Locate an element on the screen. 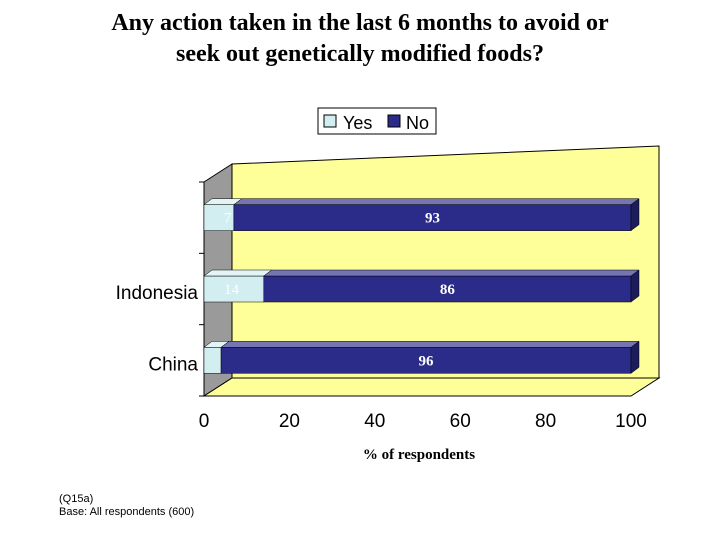  bar-no-0-side is located at coordinates (635, 215).